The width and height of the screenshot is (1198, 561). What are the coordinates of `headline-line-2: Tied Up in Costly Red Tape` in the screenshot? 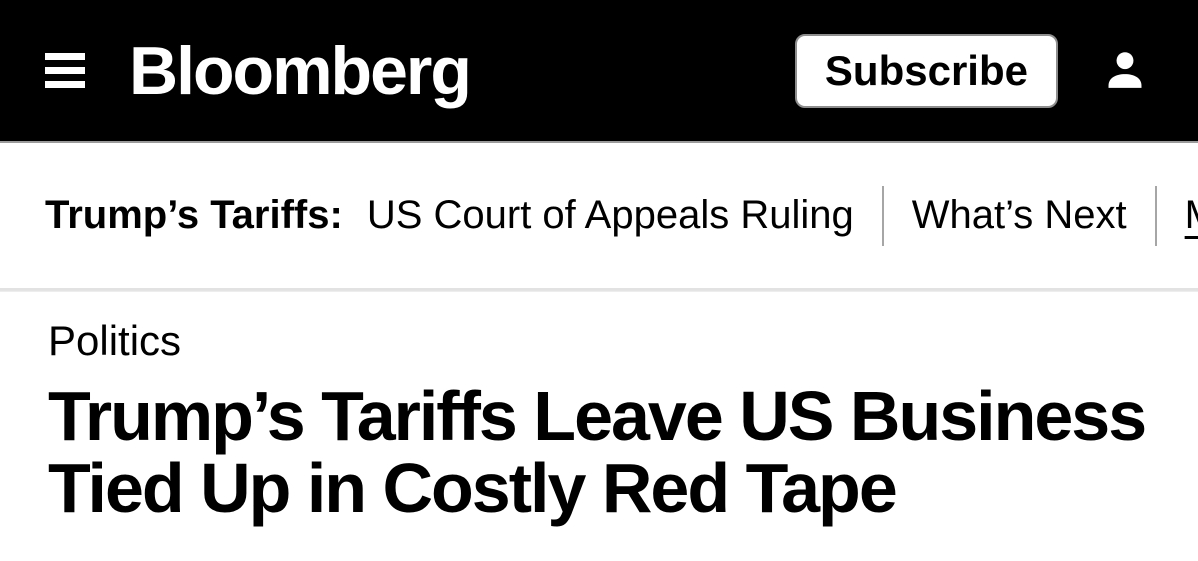 It's located at (473, 488).